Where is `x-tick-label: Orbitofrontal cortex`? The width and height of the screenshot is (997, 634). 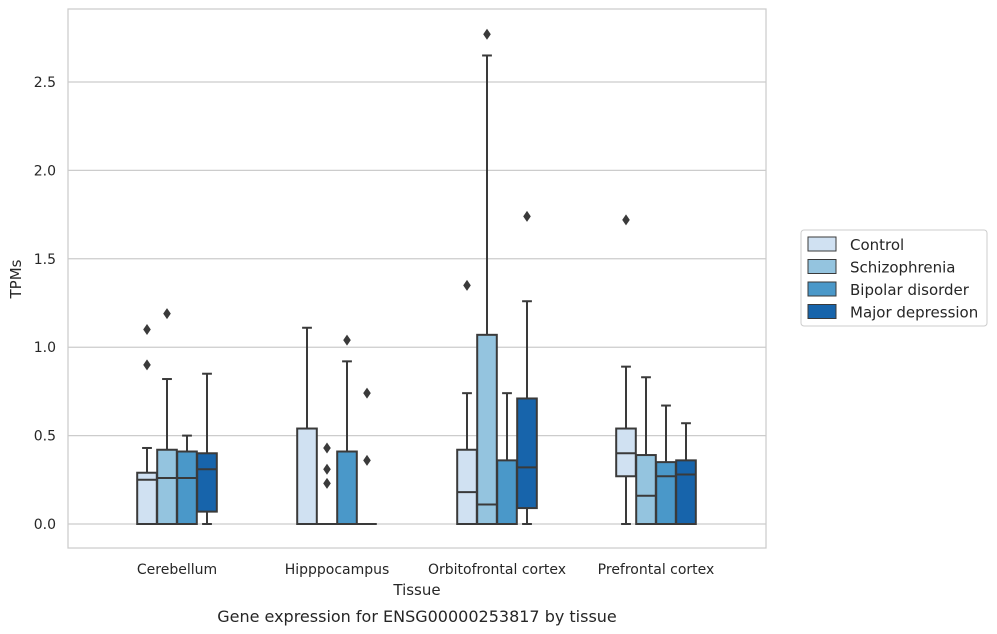
x-tick-label: Orbitofrontal cortex is located at coordinates (497, 570).